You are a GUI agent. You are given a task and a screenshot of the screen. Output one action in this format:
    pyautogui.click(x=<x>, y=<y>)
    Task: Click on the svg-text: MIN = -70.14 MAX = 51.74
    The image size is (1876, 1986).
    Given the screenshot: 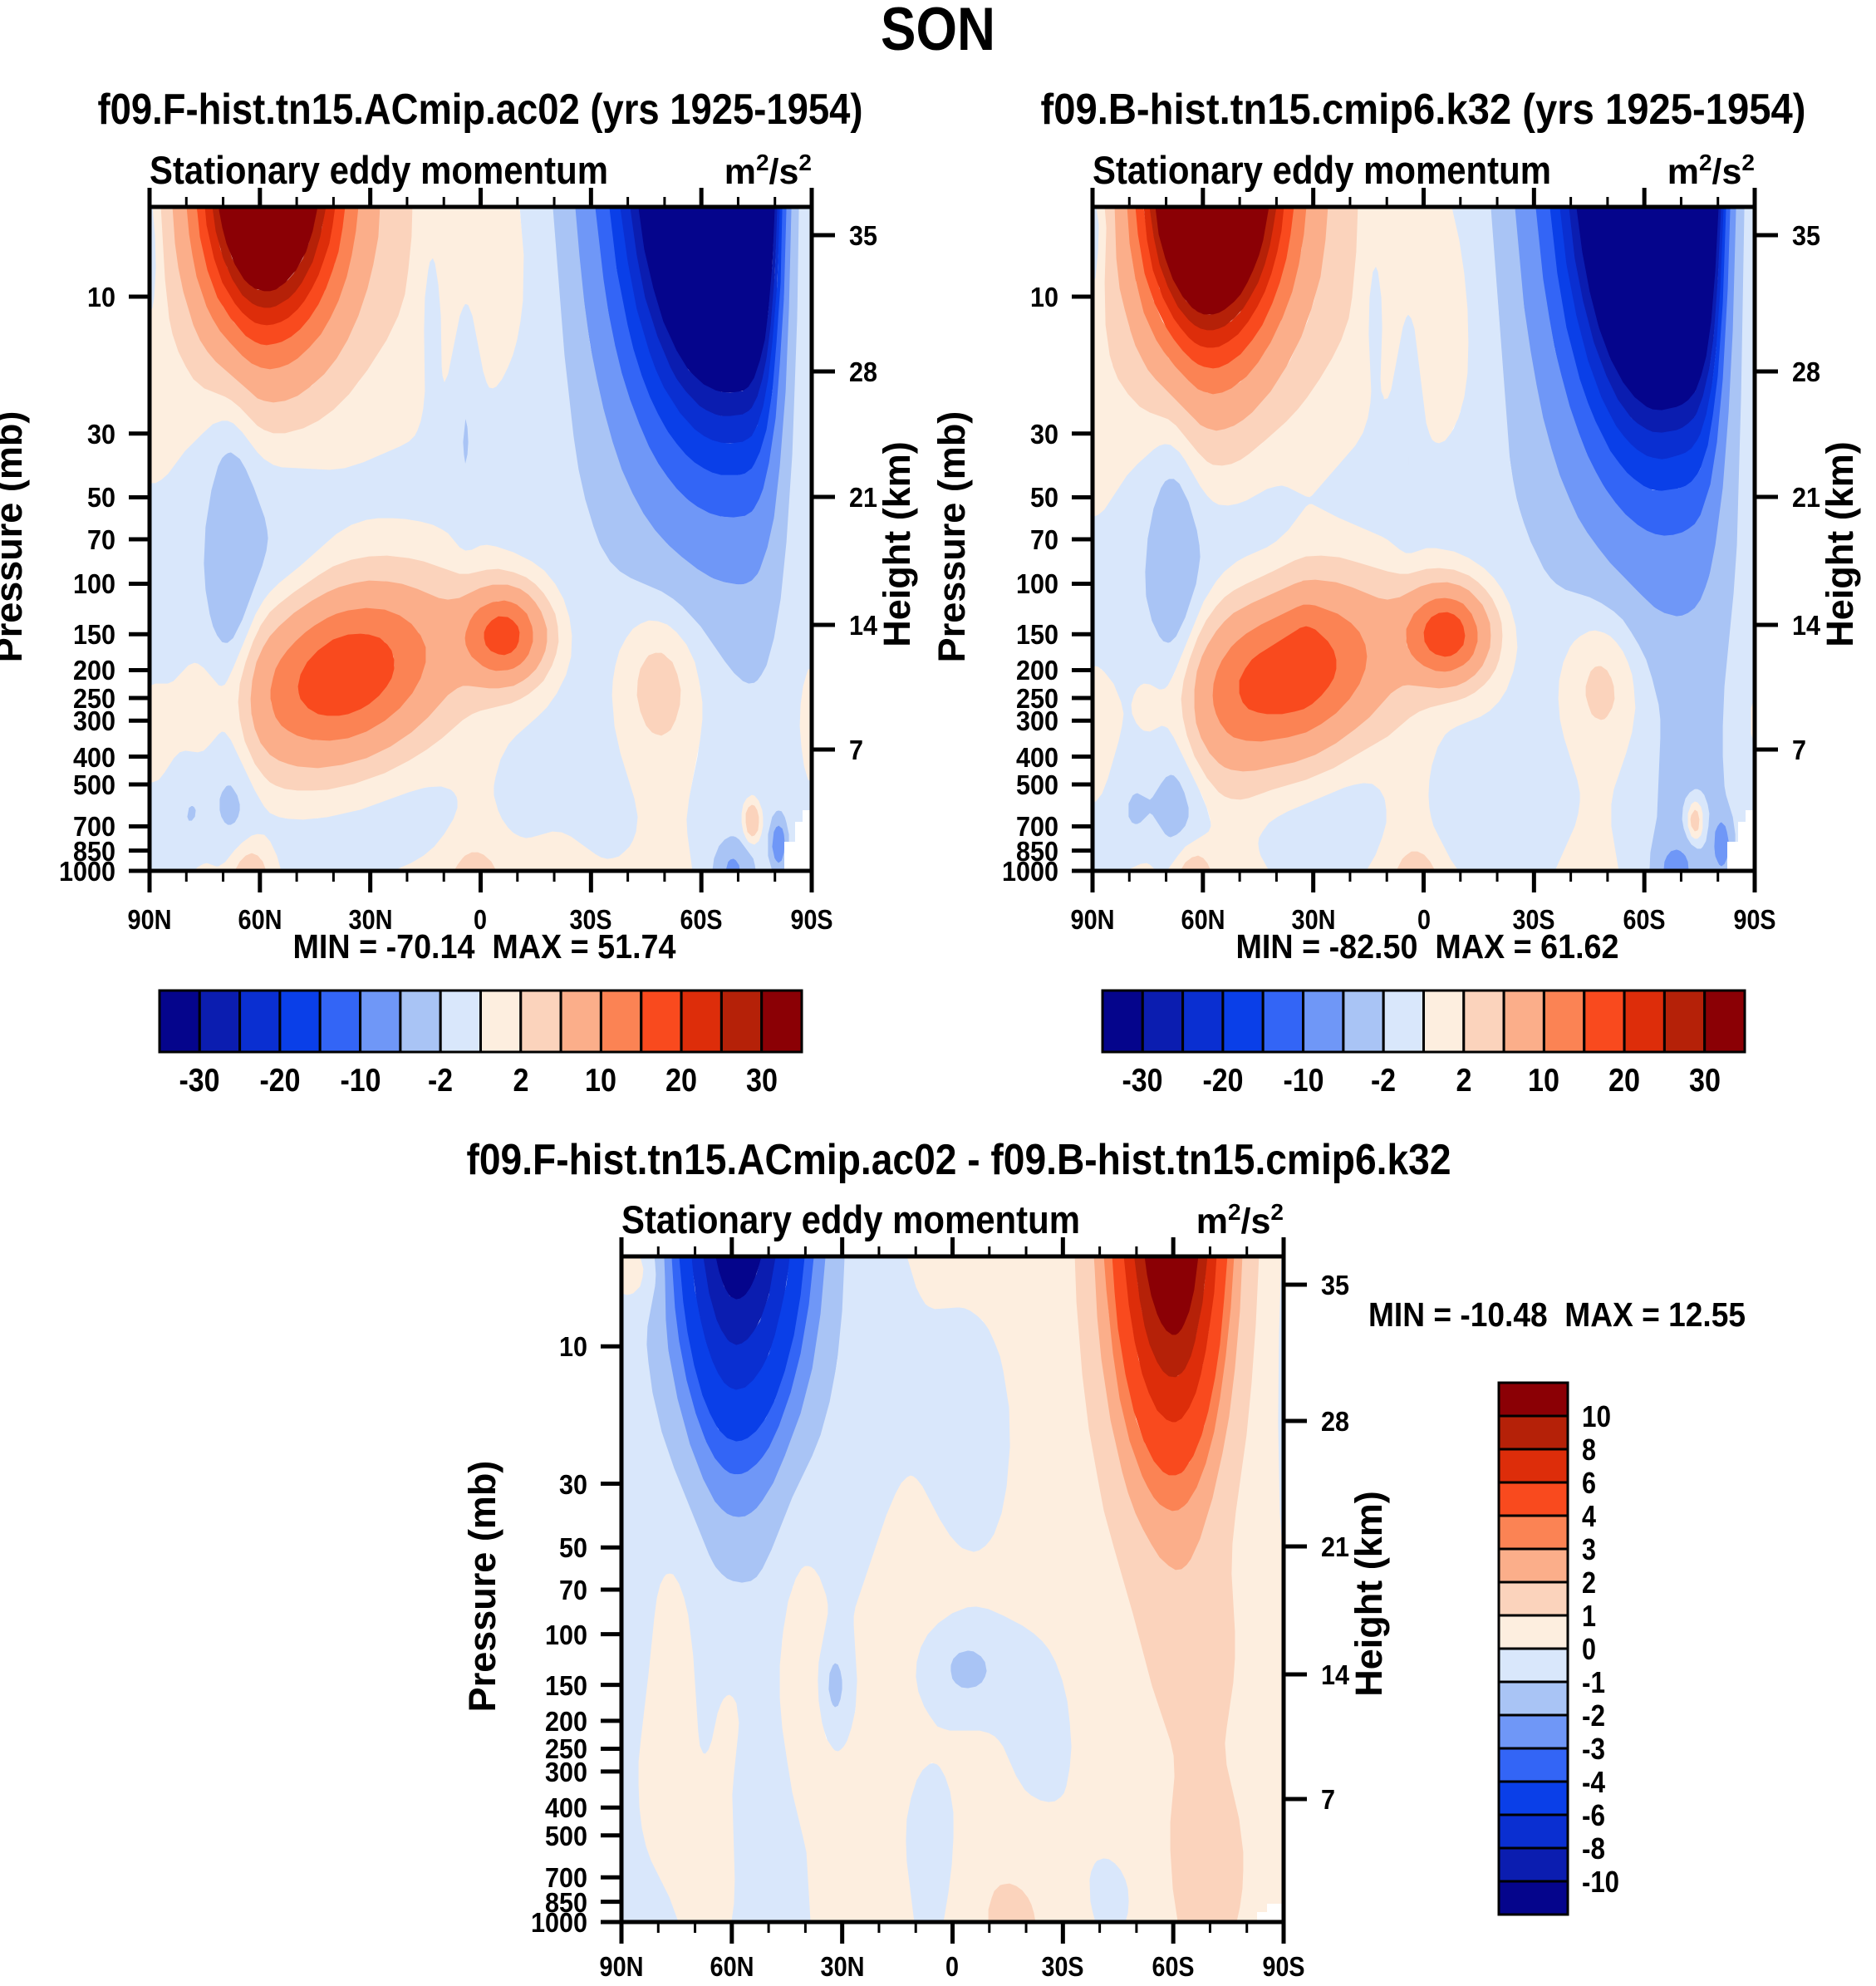 What is the action you would take?
    pyautogui.click(x=485, y=946)
    